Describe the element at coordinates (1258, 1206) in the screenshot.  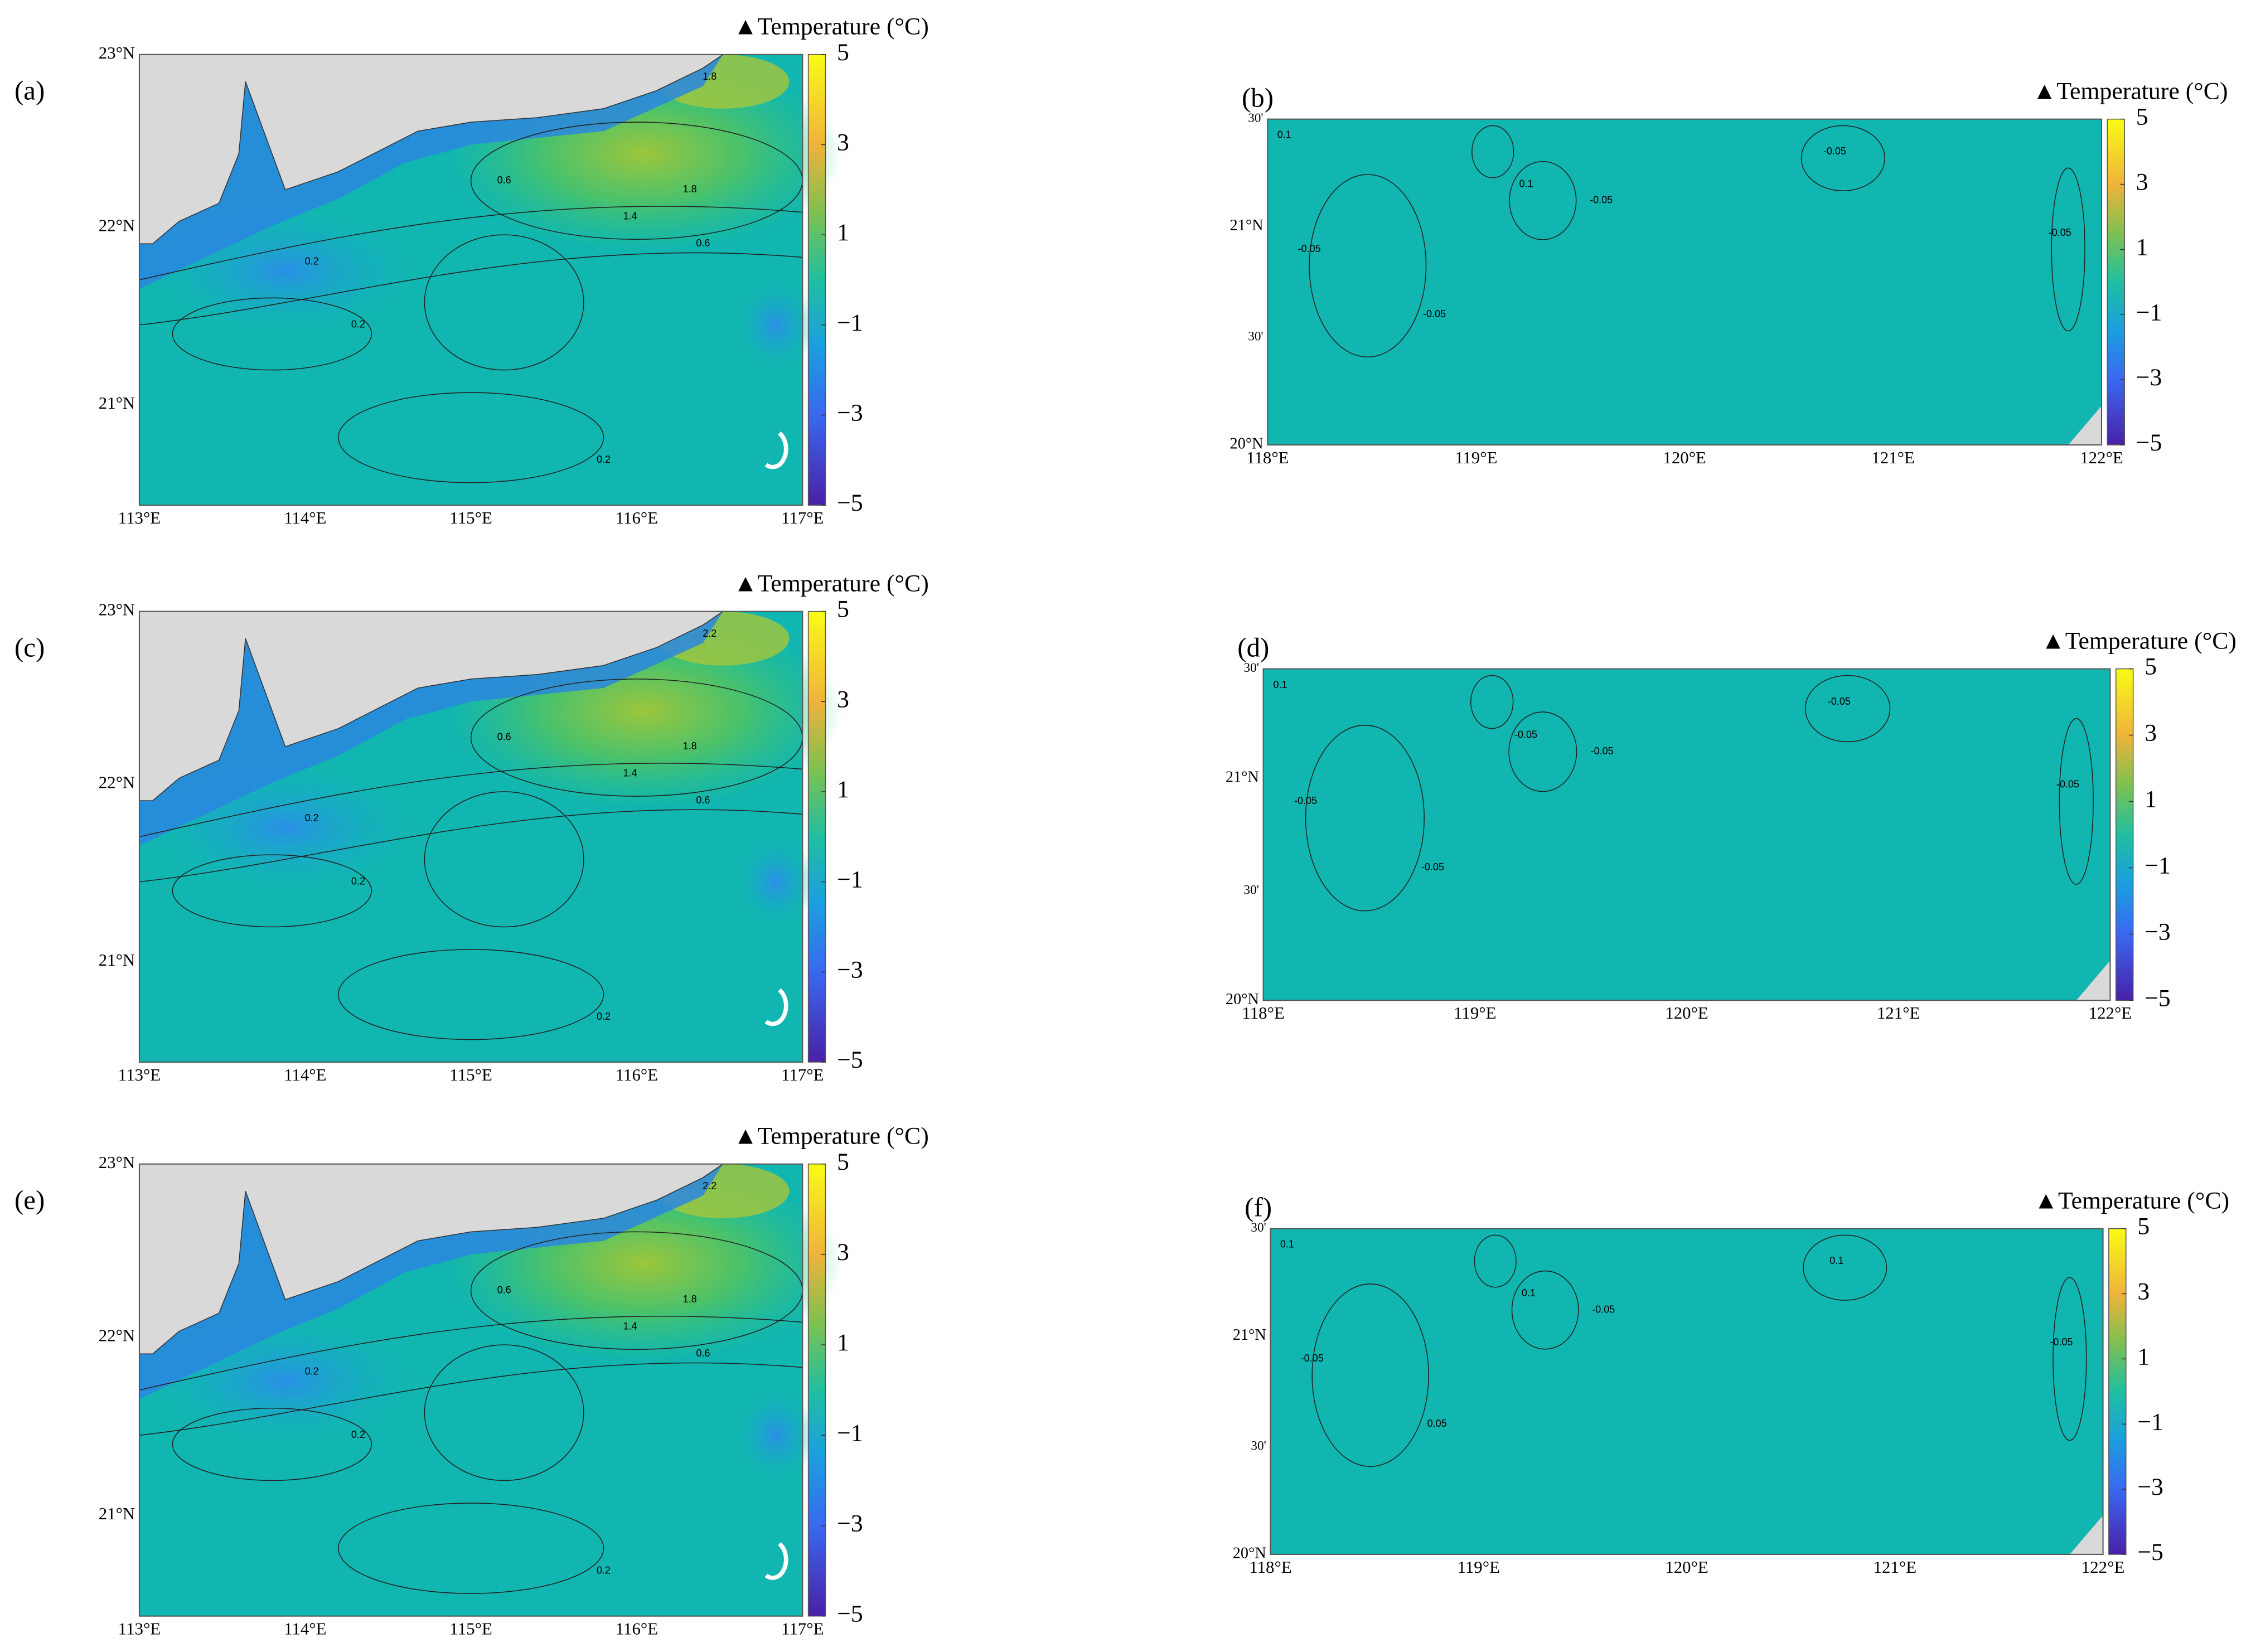
I see `panel-label: (f)` at that location.